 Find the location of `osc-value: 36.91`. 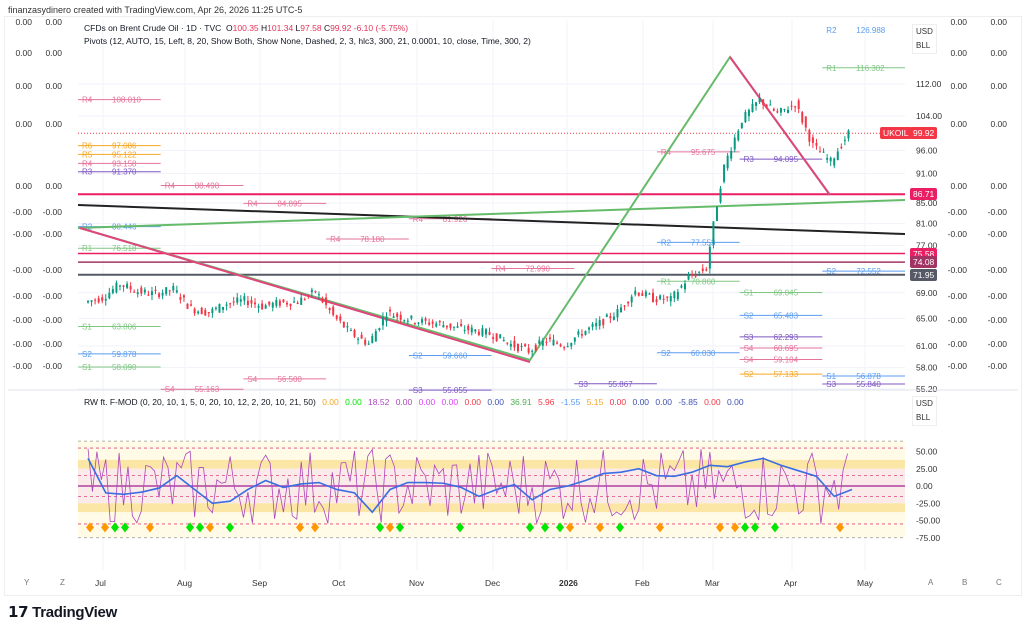

osc-value: 36.91 is located at coordinates (521, 402).